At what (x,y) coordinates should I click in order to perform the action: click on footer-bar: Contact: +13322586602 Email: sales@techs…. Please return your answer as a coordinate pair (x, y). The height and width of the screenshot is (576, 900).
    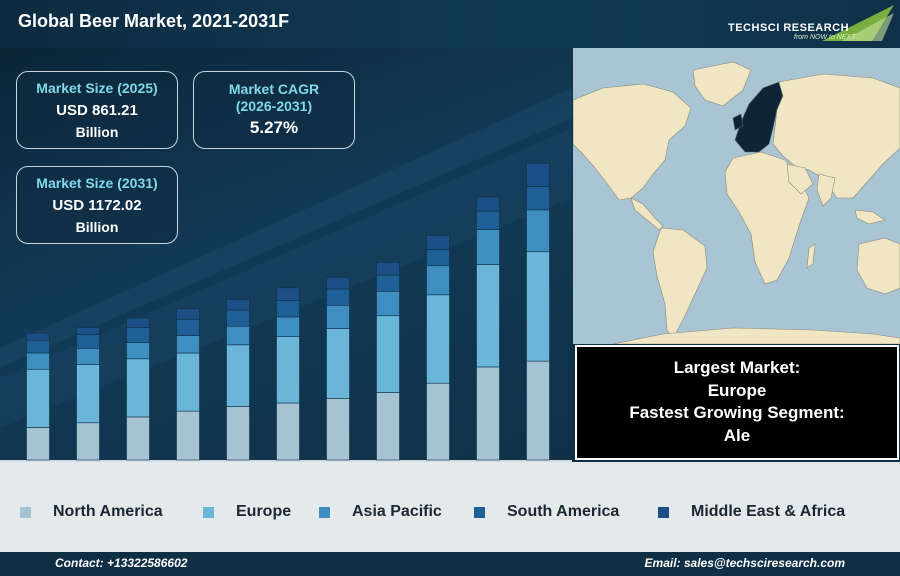
    Looking at the image, I should click on (450, 564).